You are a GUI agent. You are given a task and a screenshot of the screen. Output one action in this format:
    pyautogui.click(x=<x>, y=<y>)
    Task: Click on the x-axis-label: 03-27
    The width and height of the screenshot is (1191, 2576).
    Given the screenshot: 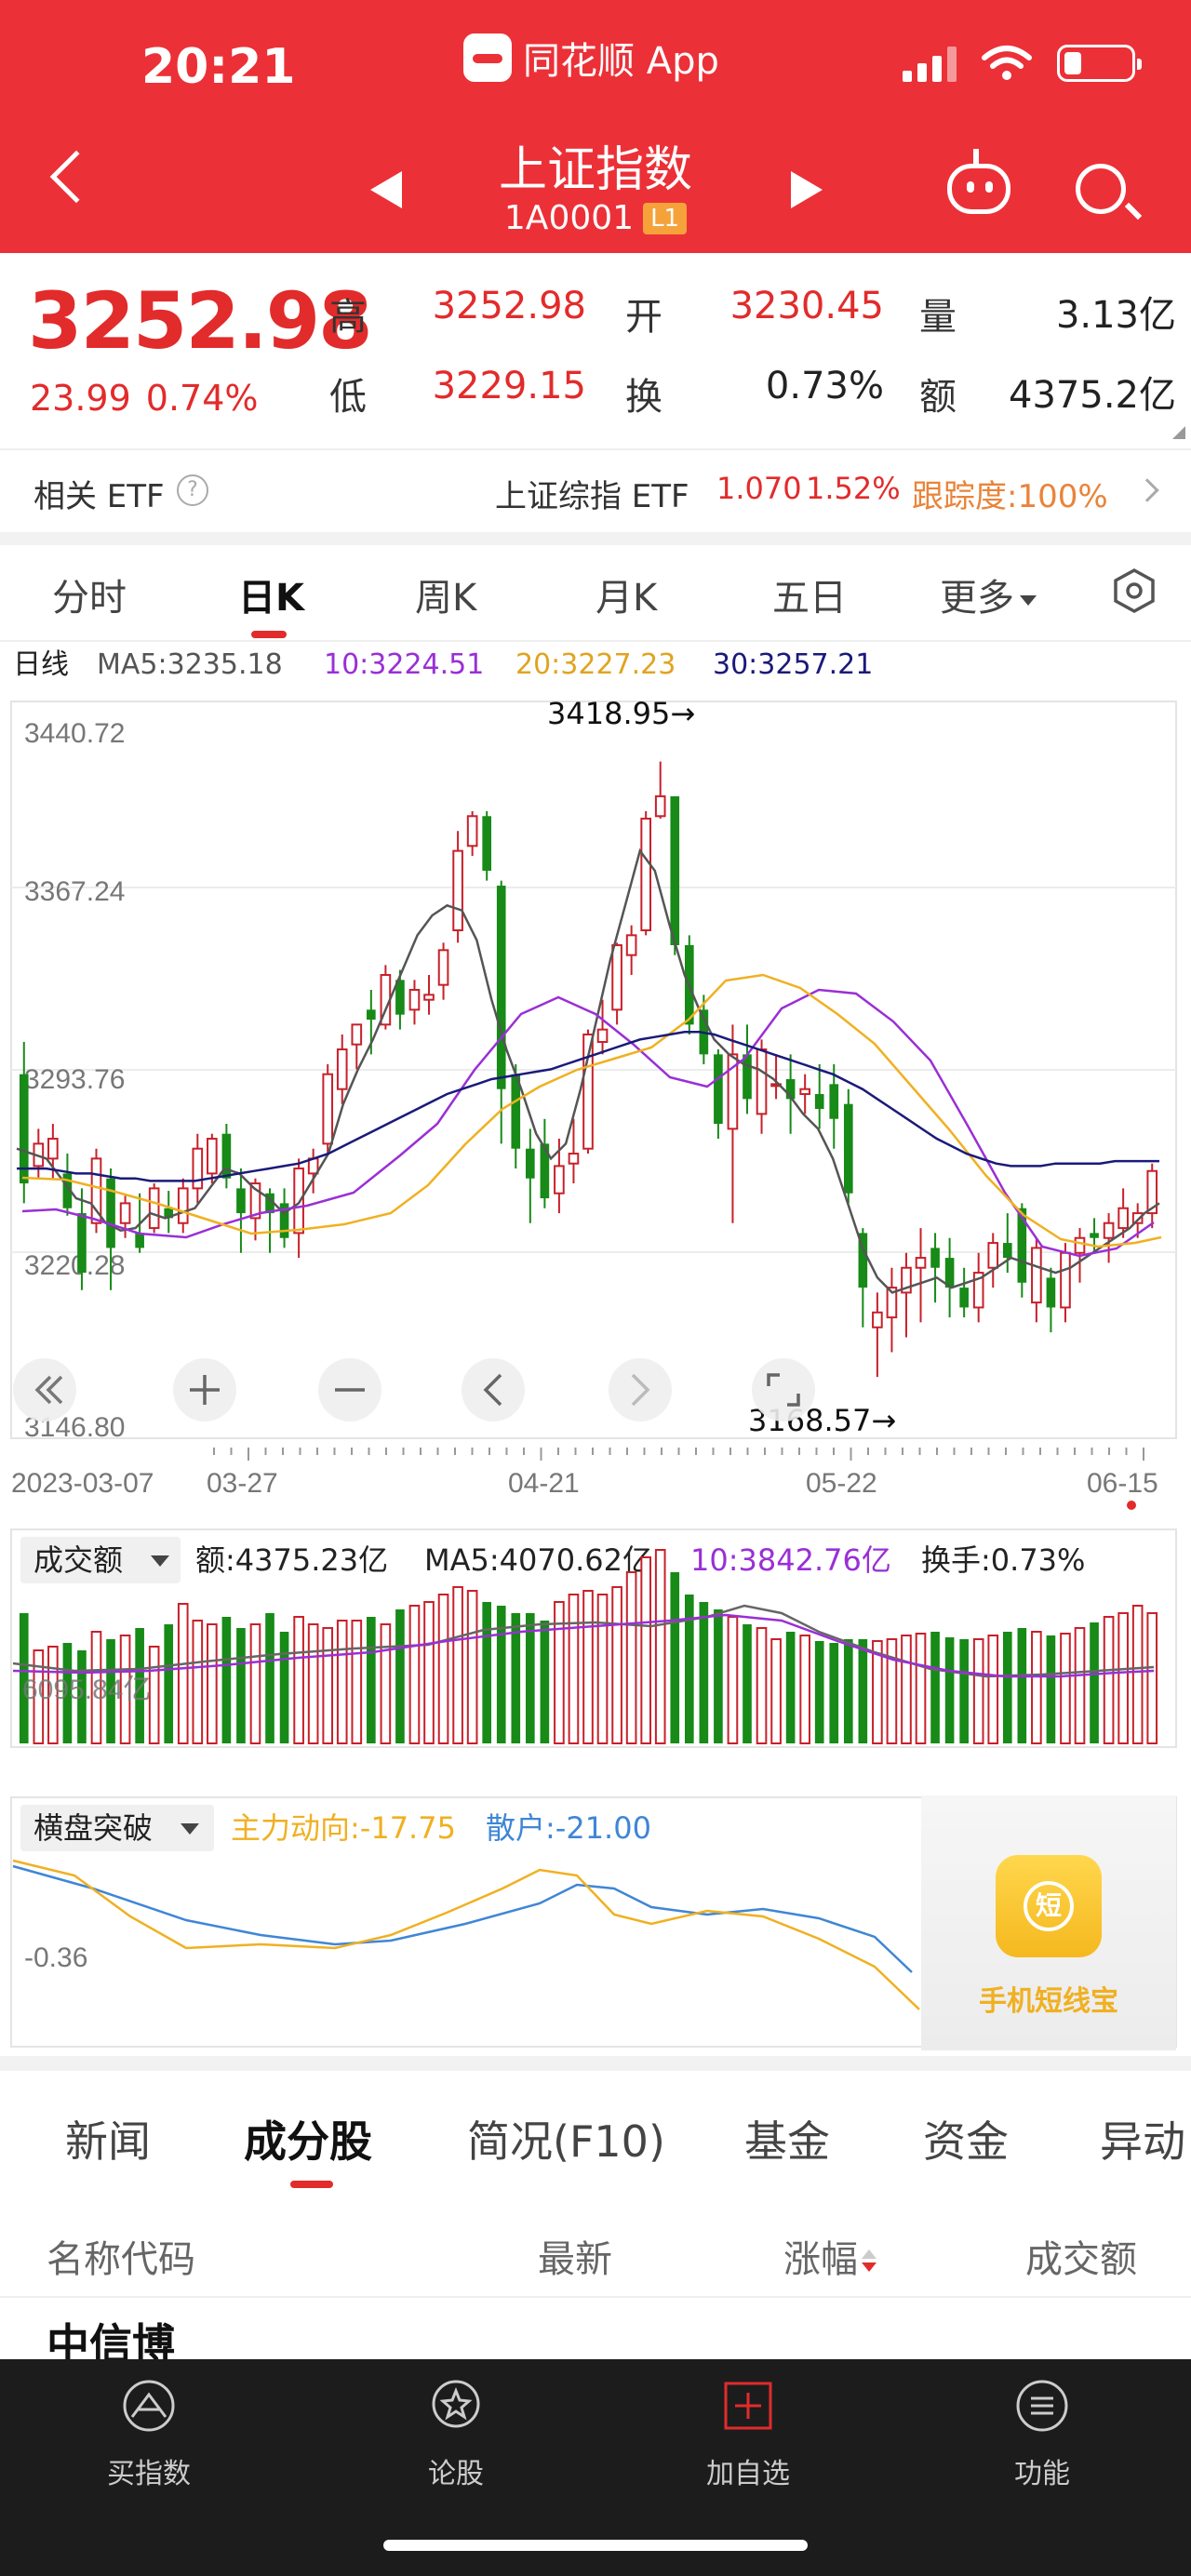 What is the action you would take?
    pyautogui.click(x=242, y=1483)
    